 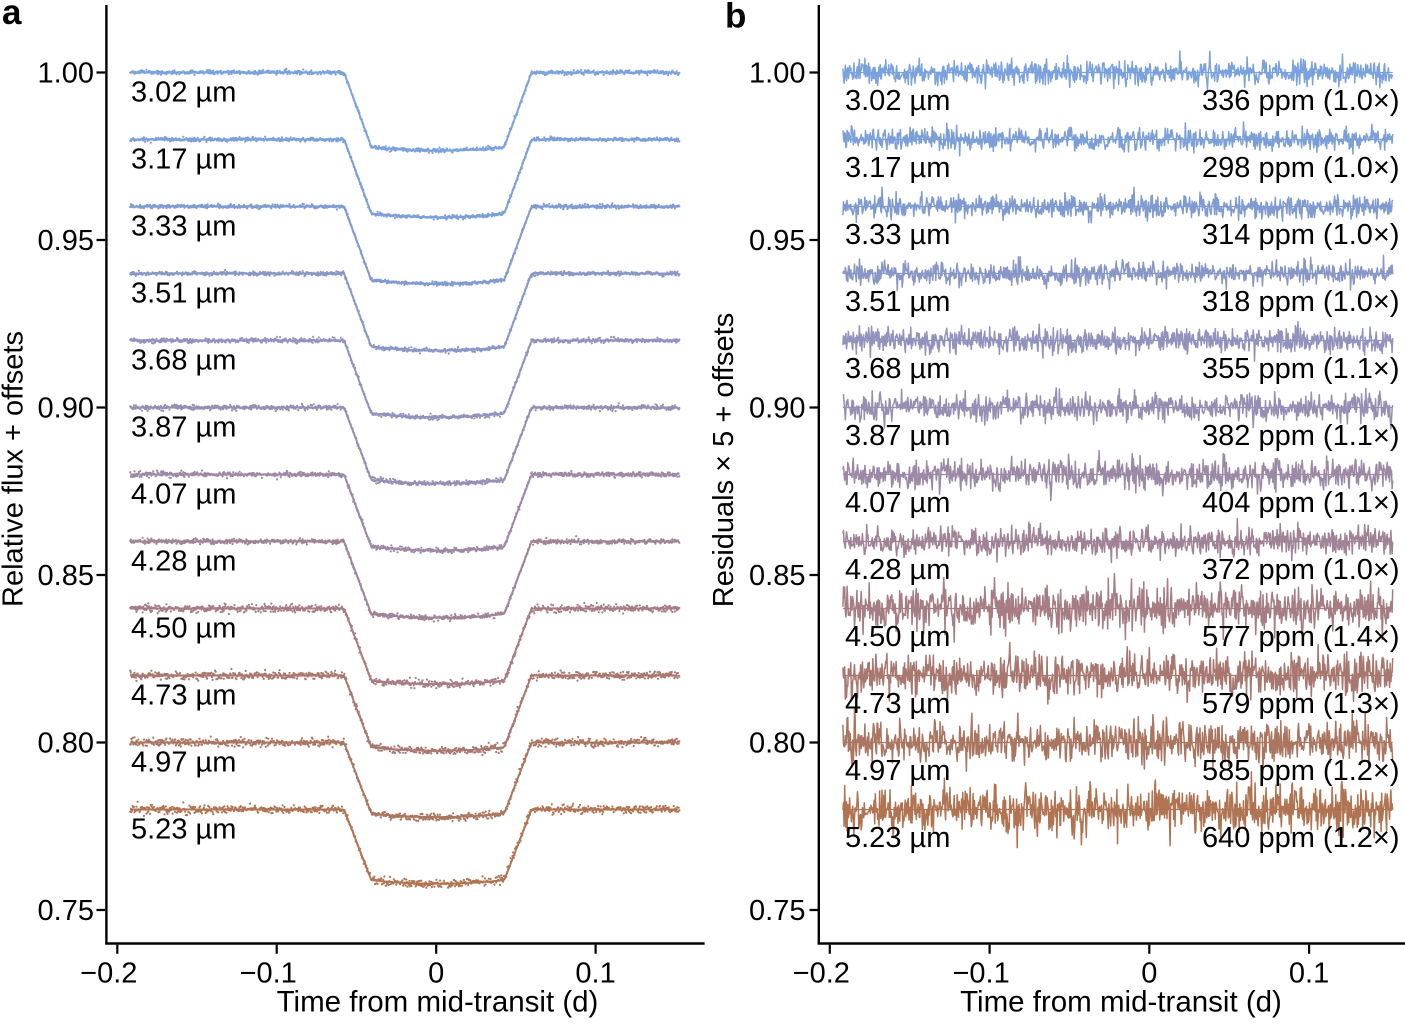 What do you see at coordinates (1300, 637) in the screenshot?
I see `svg-text: 577 ppm (1.4×)` at bounding box center [1300, 637].